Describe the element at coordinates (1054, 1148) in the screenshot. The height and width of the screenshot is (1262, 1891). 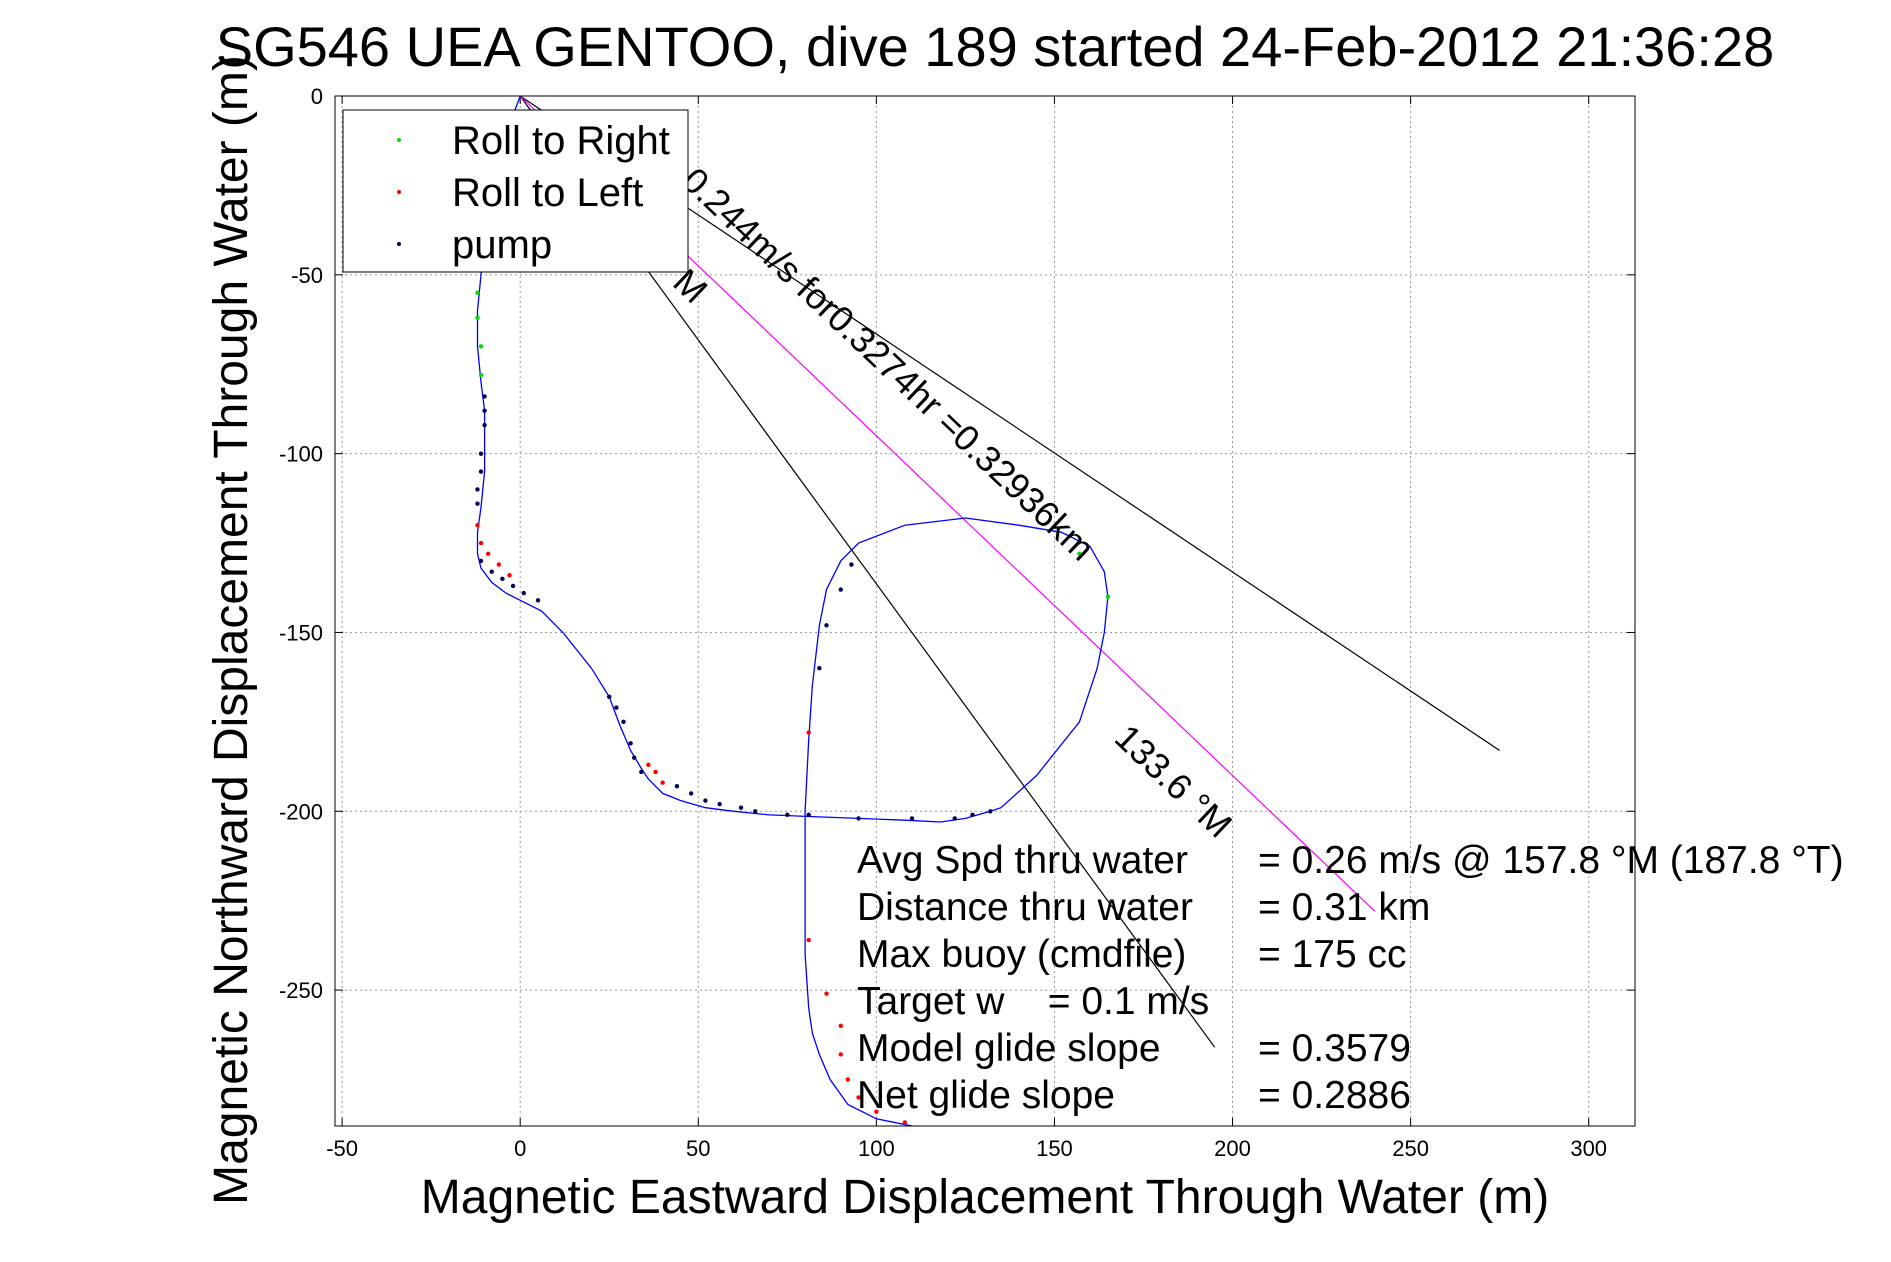
I see `x-tick-label: 150` at that location.